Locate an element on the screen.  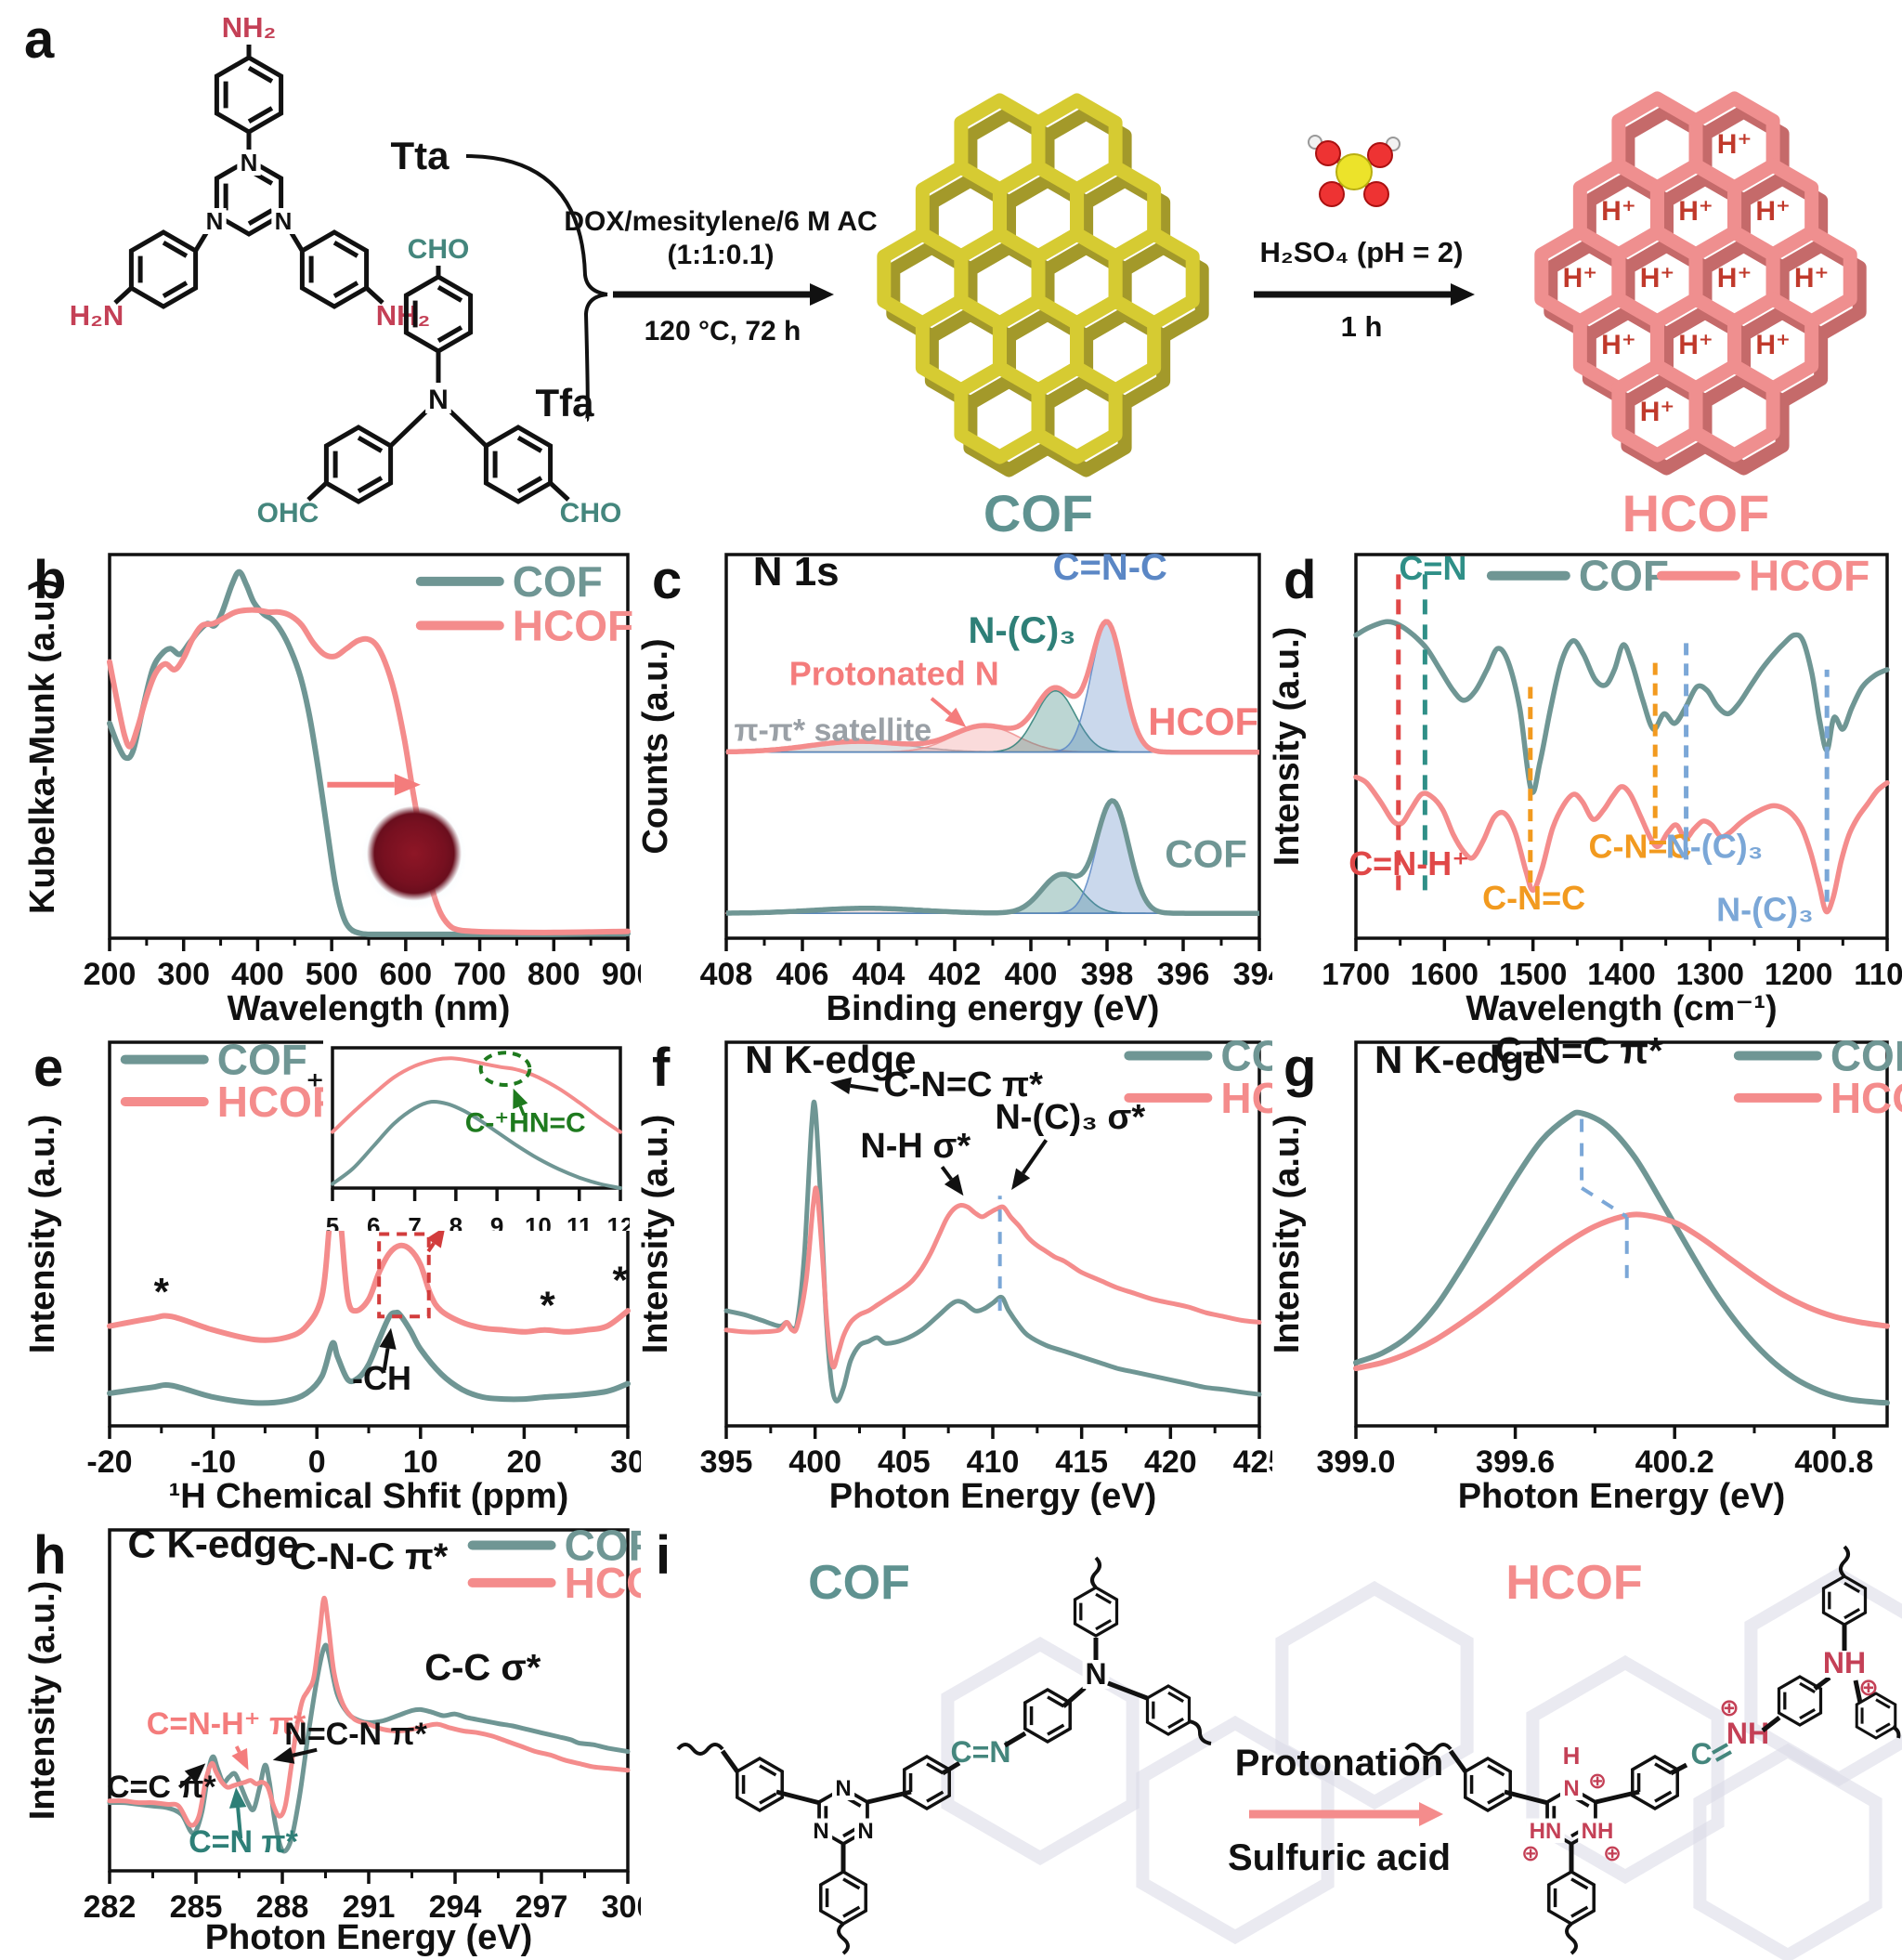
hcof-fragment-label: HCOF is located at coordinates (1573, 1583).